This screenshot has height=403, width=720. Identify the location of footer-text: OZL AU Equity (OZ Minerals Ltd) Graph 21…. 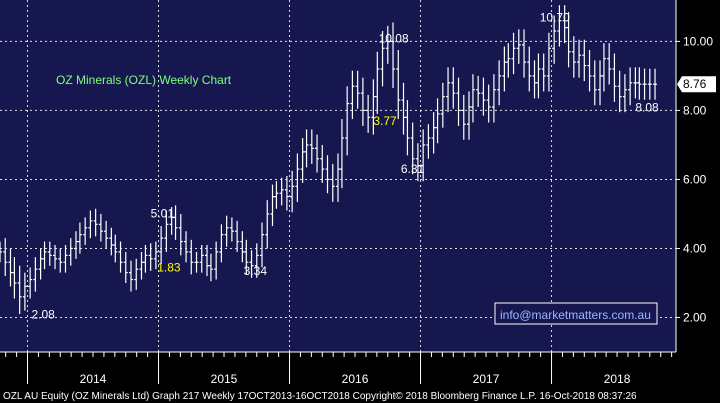
(320, 396).